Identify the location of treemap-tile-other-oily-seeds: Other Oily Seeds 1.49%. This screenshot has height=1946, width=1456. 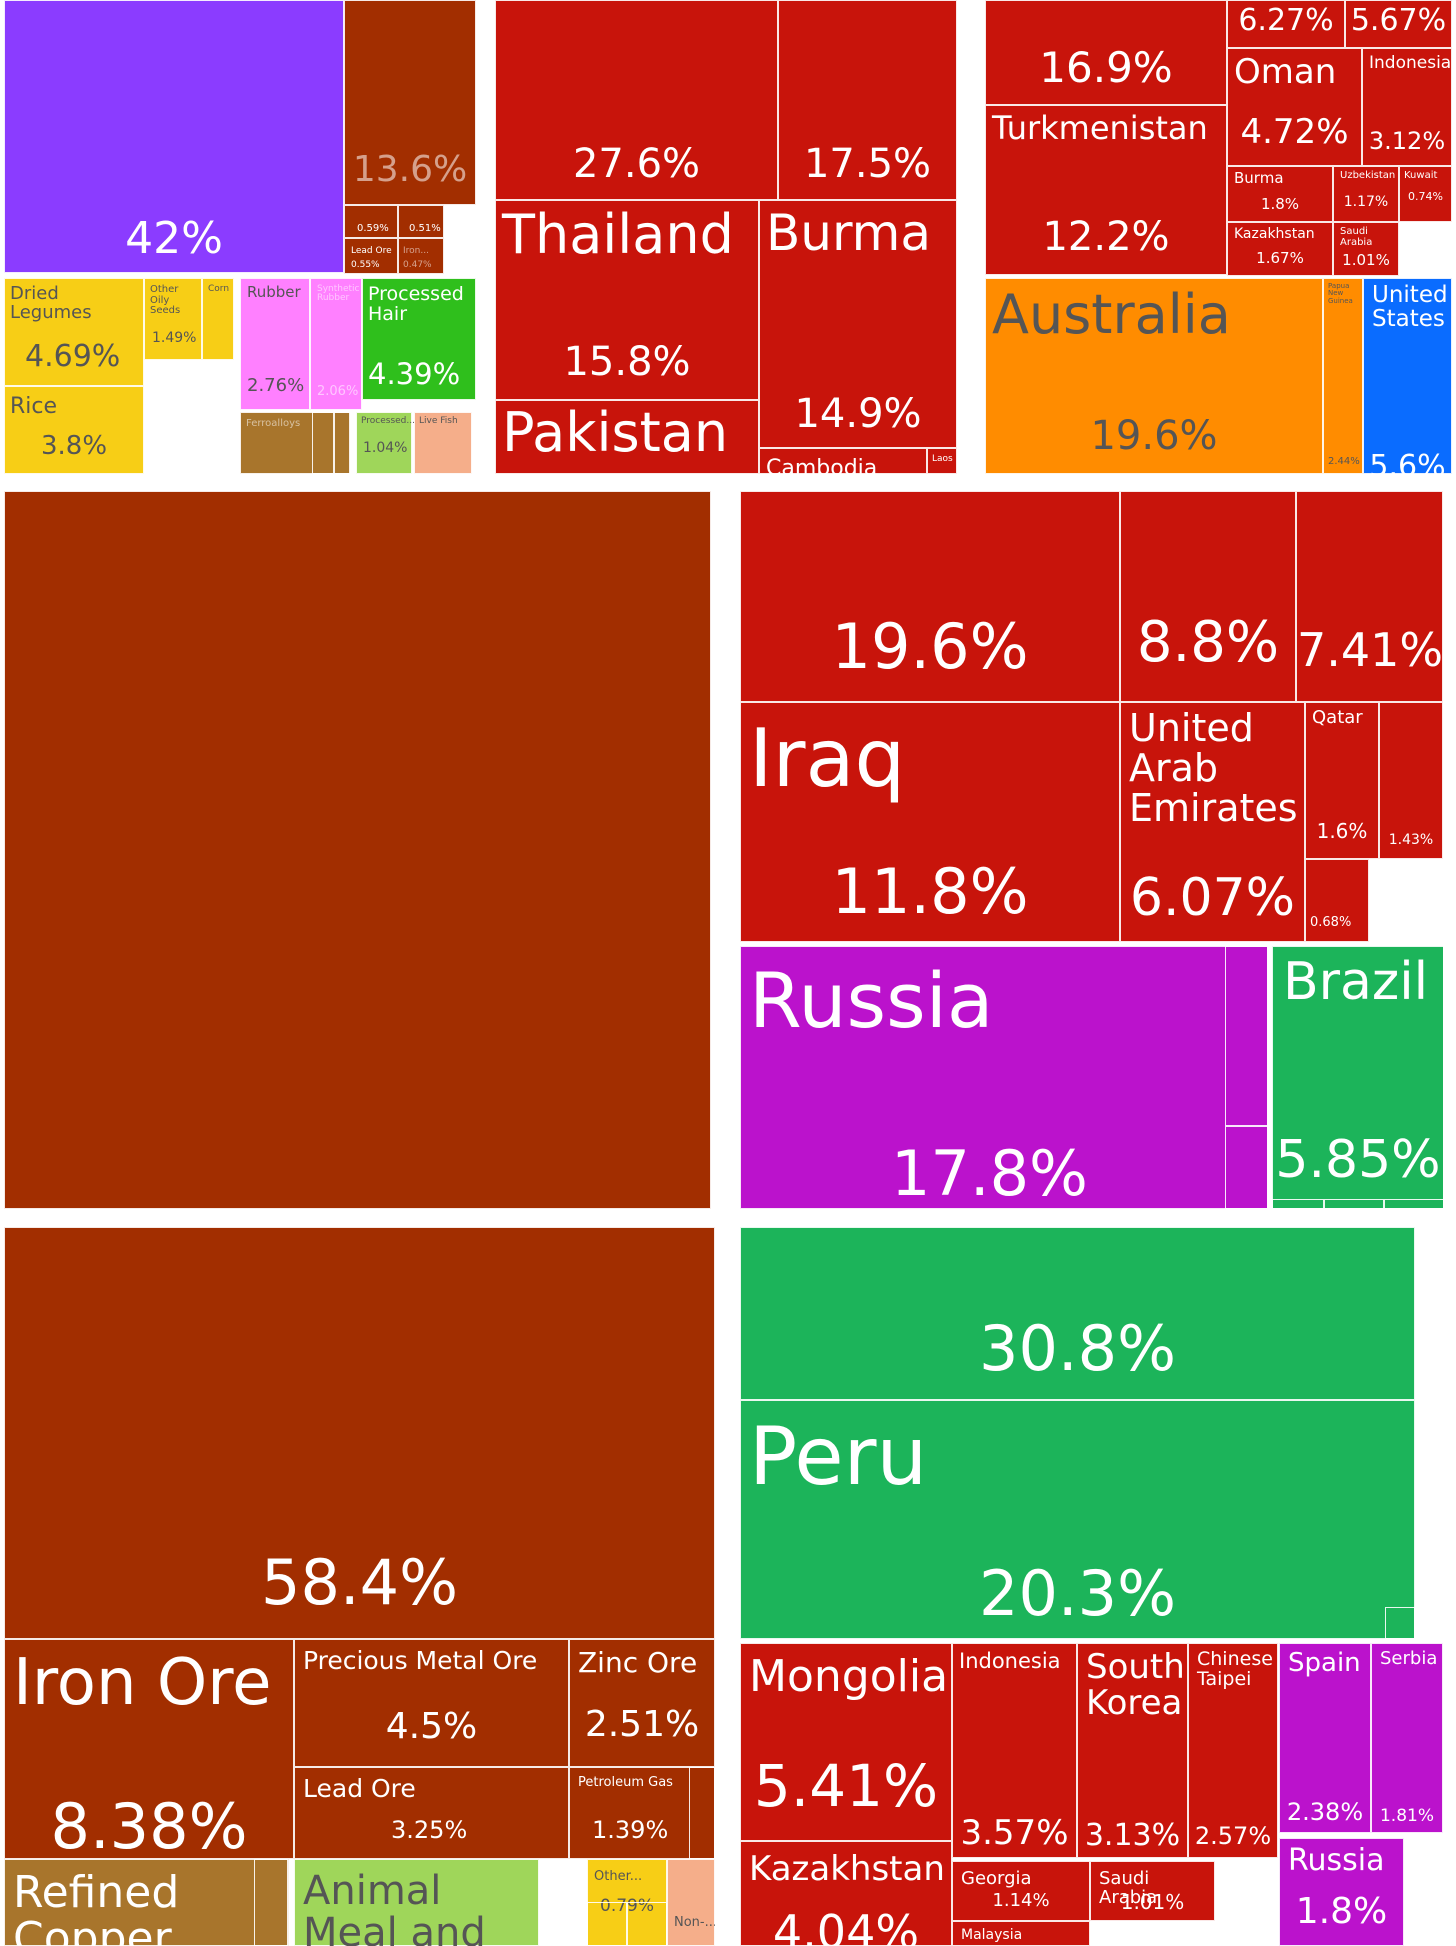
(173, 319).